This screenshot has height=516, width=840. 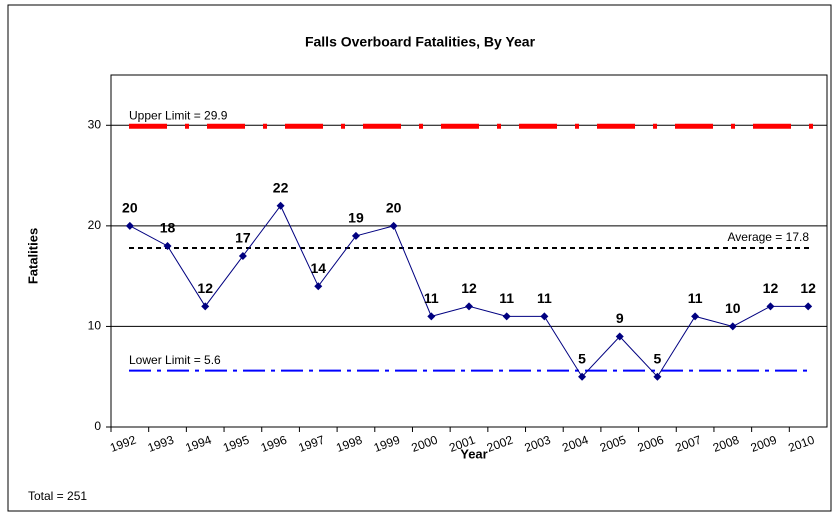 What do you see at coordinates (161, 444) in the screenshot?
I see `x-tick-label: 1993` at bounding box center [161, 444].